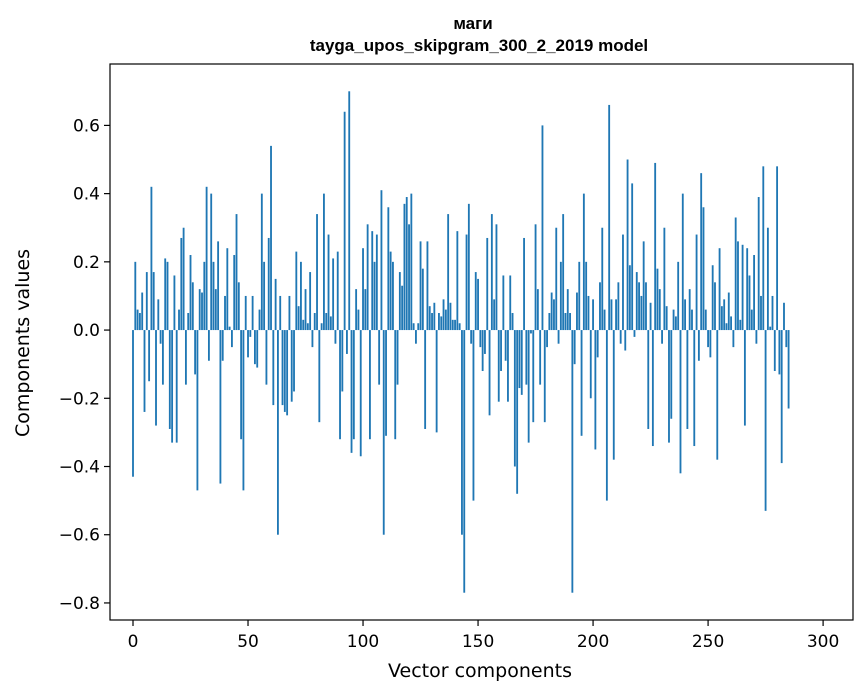 This screenshot has height=696, width=867. Describe the element at coordinates (79, 468) in the screenshot. I see `y-tick-label: −0.4` at that location.